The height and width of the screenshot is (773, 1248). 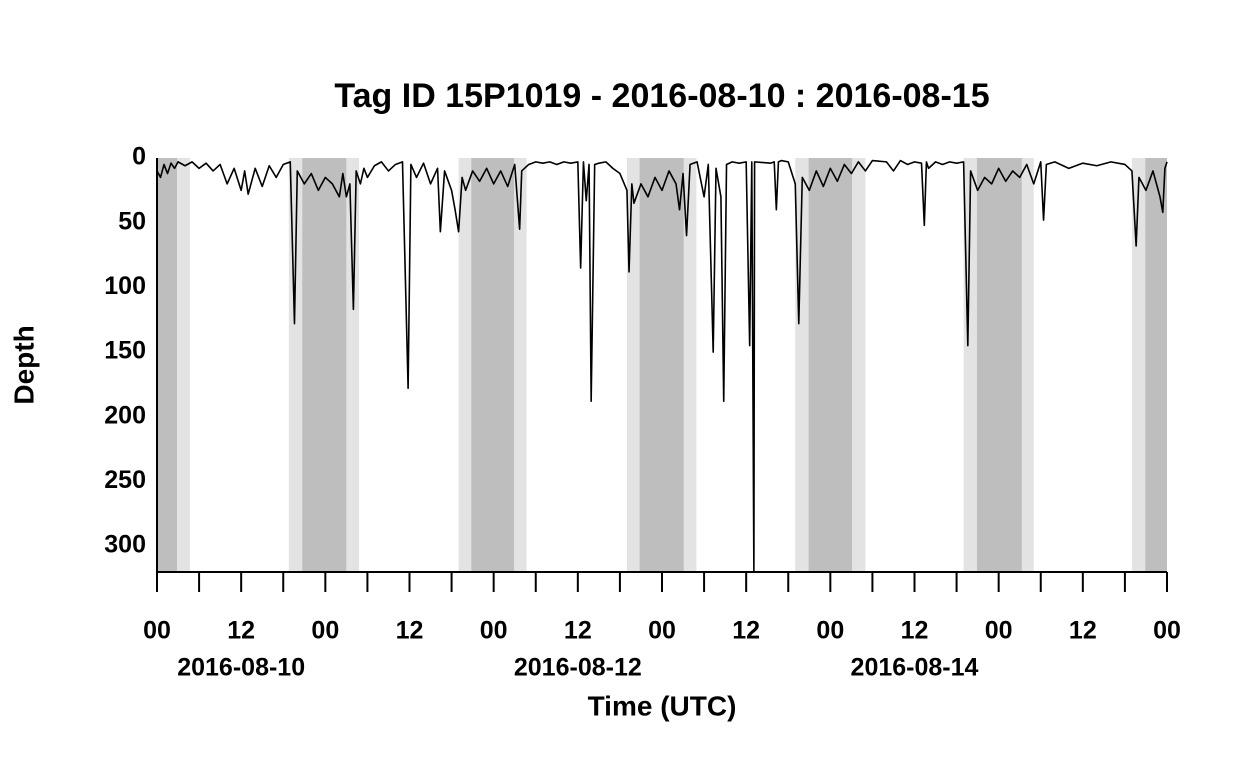 I want to click on y-axis-label: Depth, so click(x=23, y=364).